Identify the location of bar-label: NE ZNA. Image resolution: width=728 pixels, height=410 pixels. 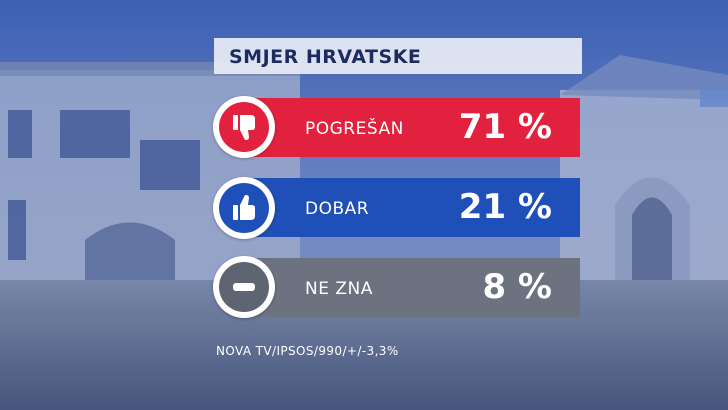
(339, 289).